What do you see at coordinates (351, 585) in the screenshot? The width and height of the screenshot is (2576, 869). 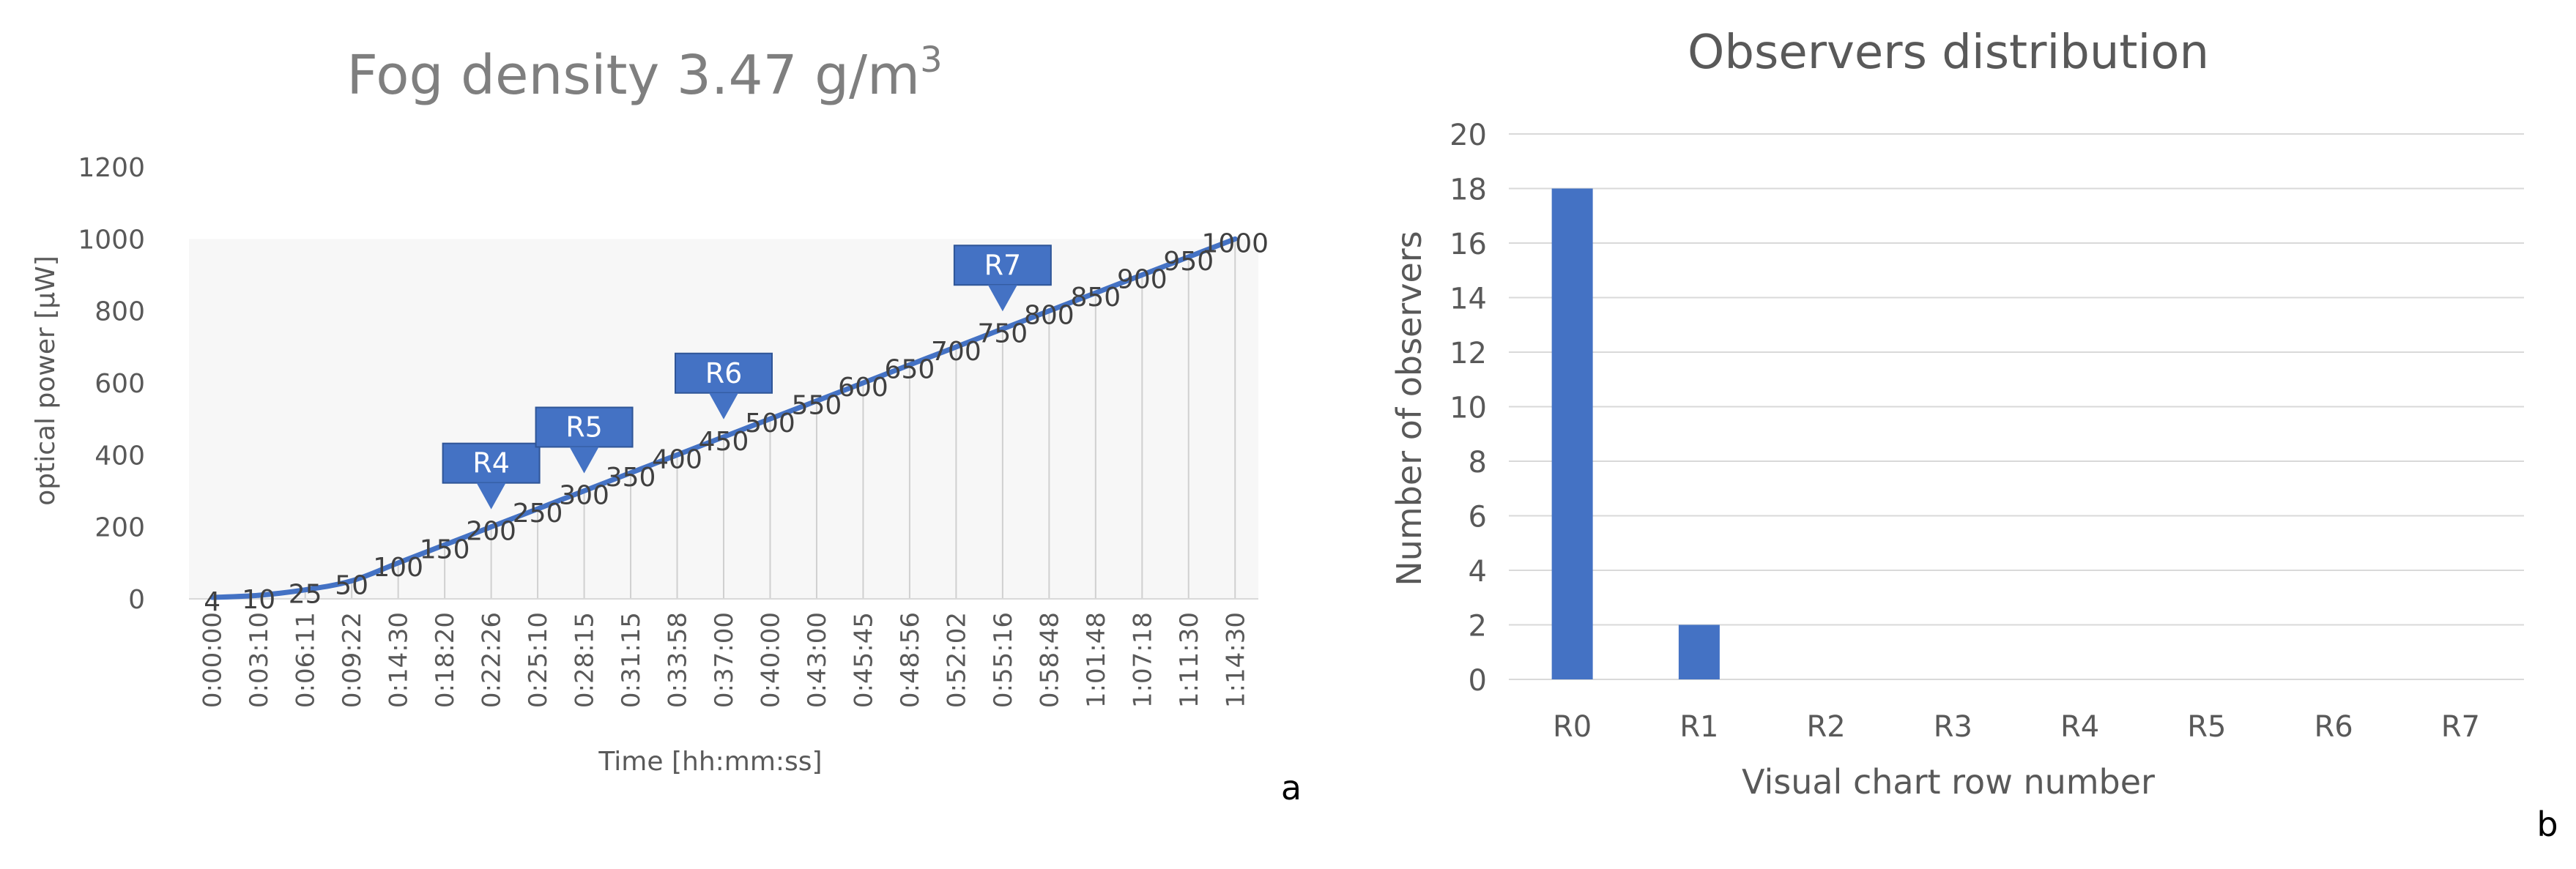 I see `data-label: 50` at bounding box center [351, 585].